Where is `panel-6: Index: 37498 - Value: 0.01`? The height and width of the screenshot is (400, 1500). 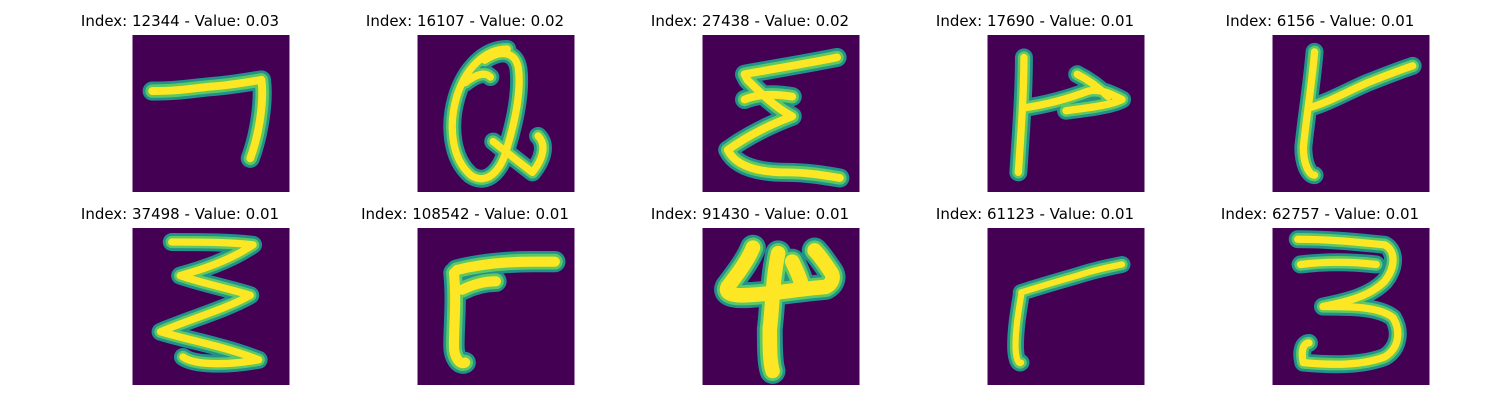 panel-6: Index: 37498 - Value: 0.01 is located at coordinates (180, 289).